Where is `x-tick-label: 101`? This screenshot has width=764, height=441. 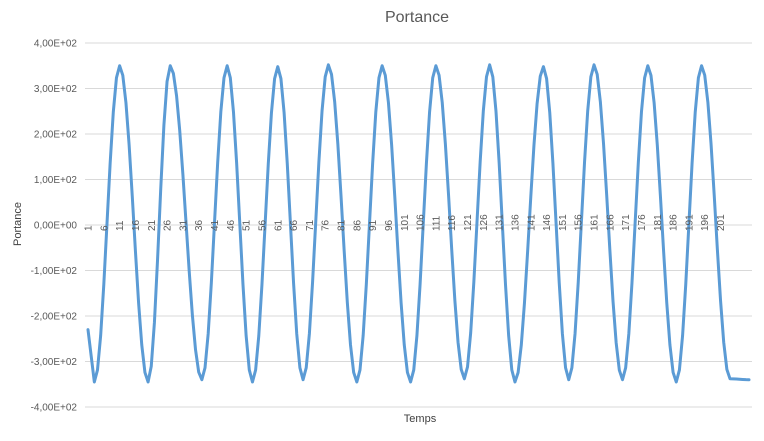
x-tick-label: 101 is located at coordinates (405, 222).